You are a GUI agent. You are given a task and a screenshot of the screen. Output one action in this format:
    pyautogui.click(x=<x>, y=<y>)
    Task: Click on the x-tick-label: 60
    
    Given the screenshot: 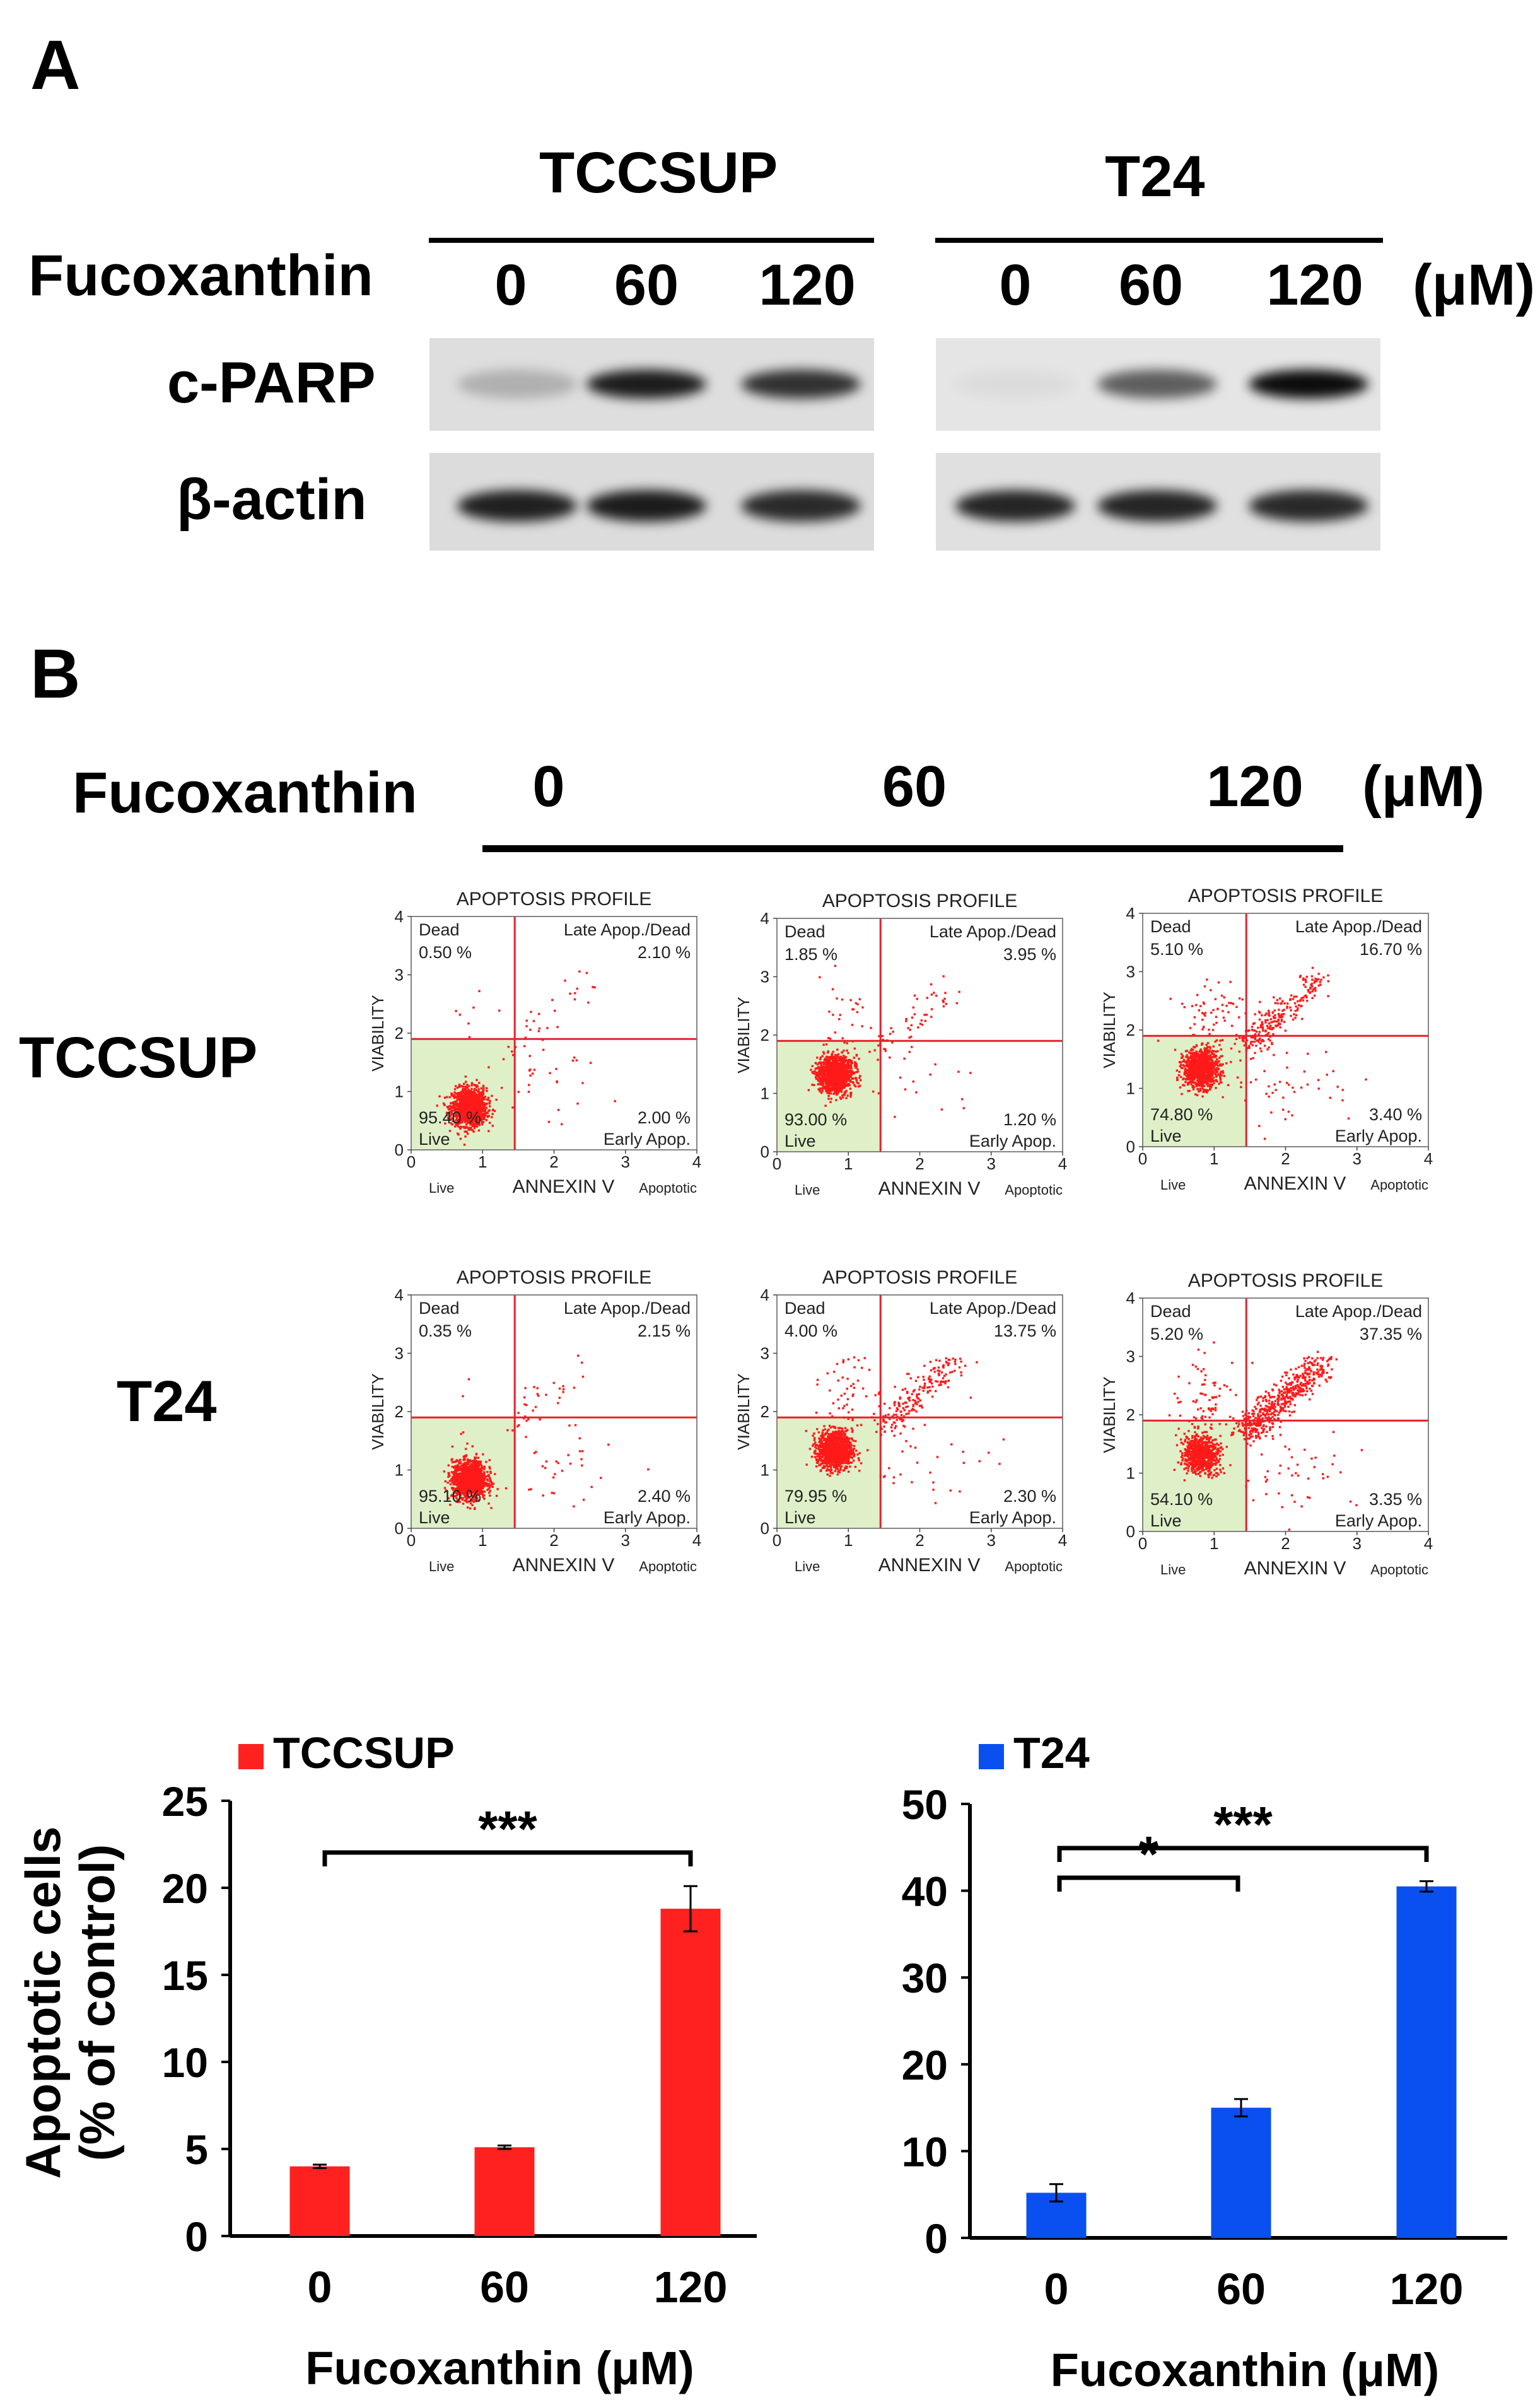 What is the action you would take?
    pyautogui.click(x=504, y=2287)
    